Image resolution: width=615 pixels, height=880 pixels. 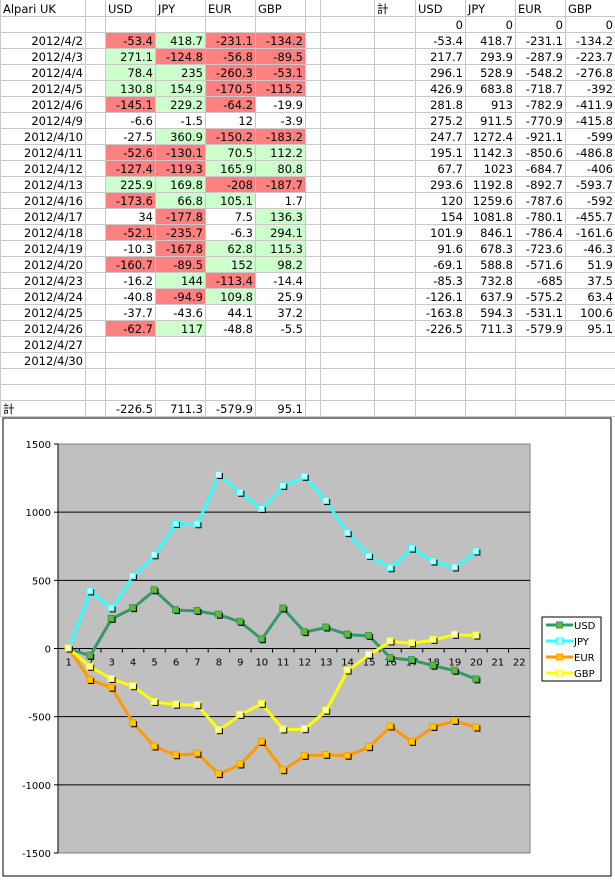 I want to click on cumulative-value-cell: 67.7, so click(x=450, y=169).